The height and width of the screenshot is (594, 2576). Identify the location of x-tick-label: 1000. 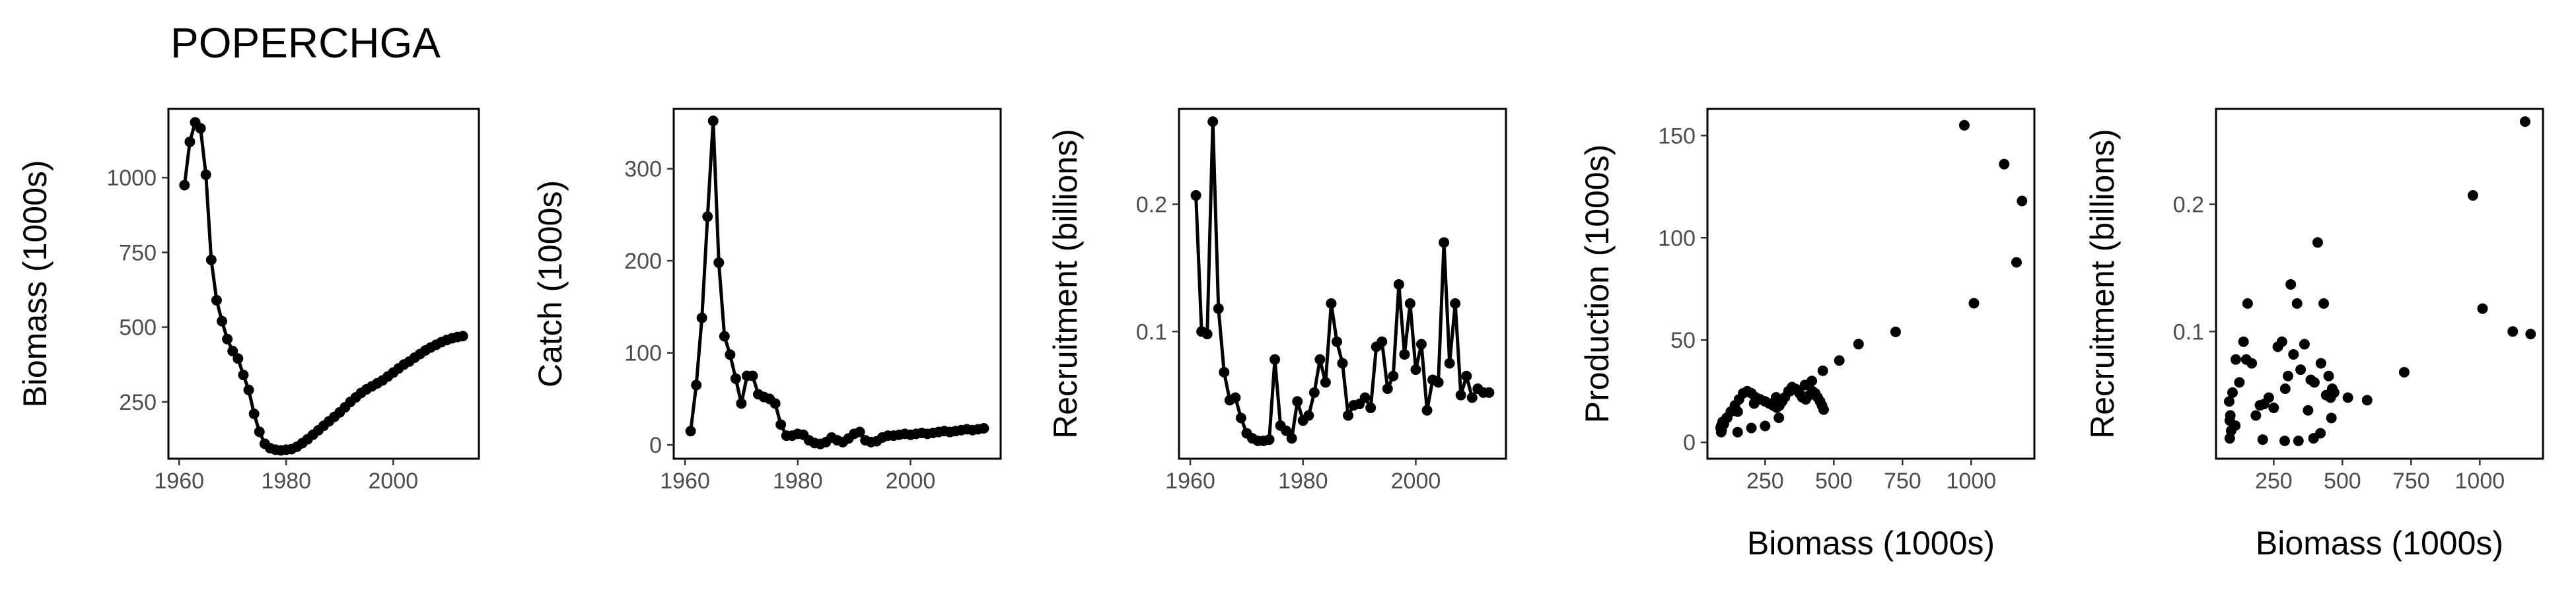
(1972, 481).